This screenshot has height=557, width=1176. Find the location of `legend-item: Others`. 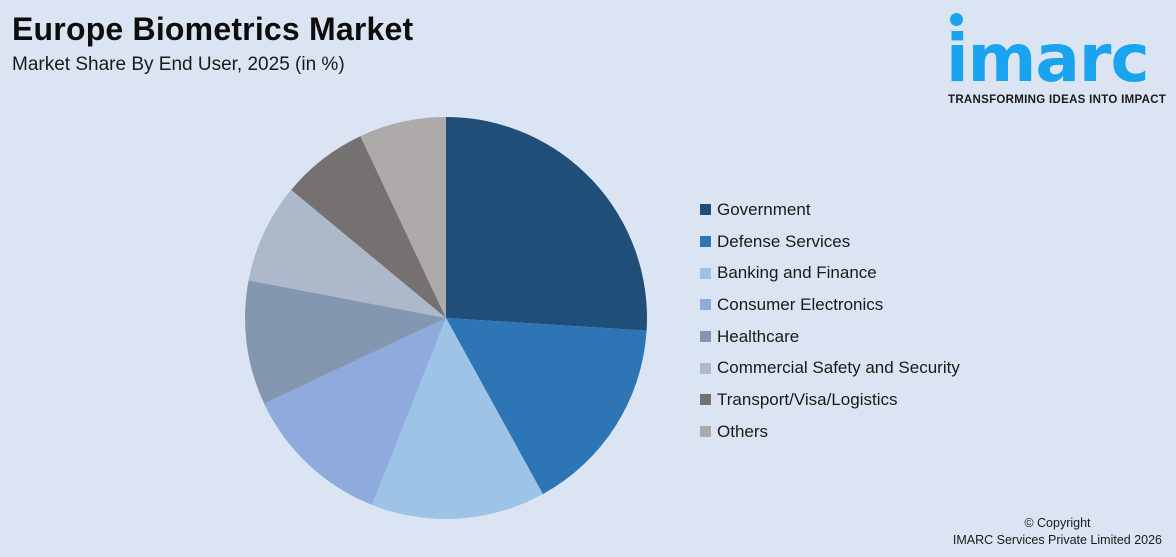

legend-item: Others is located at coordinates (830, 432).